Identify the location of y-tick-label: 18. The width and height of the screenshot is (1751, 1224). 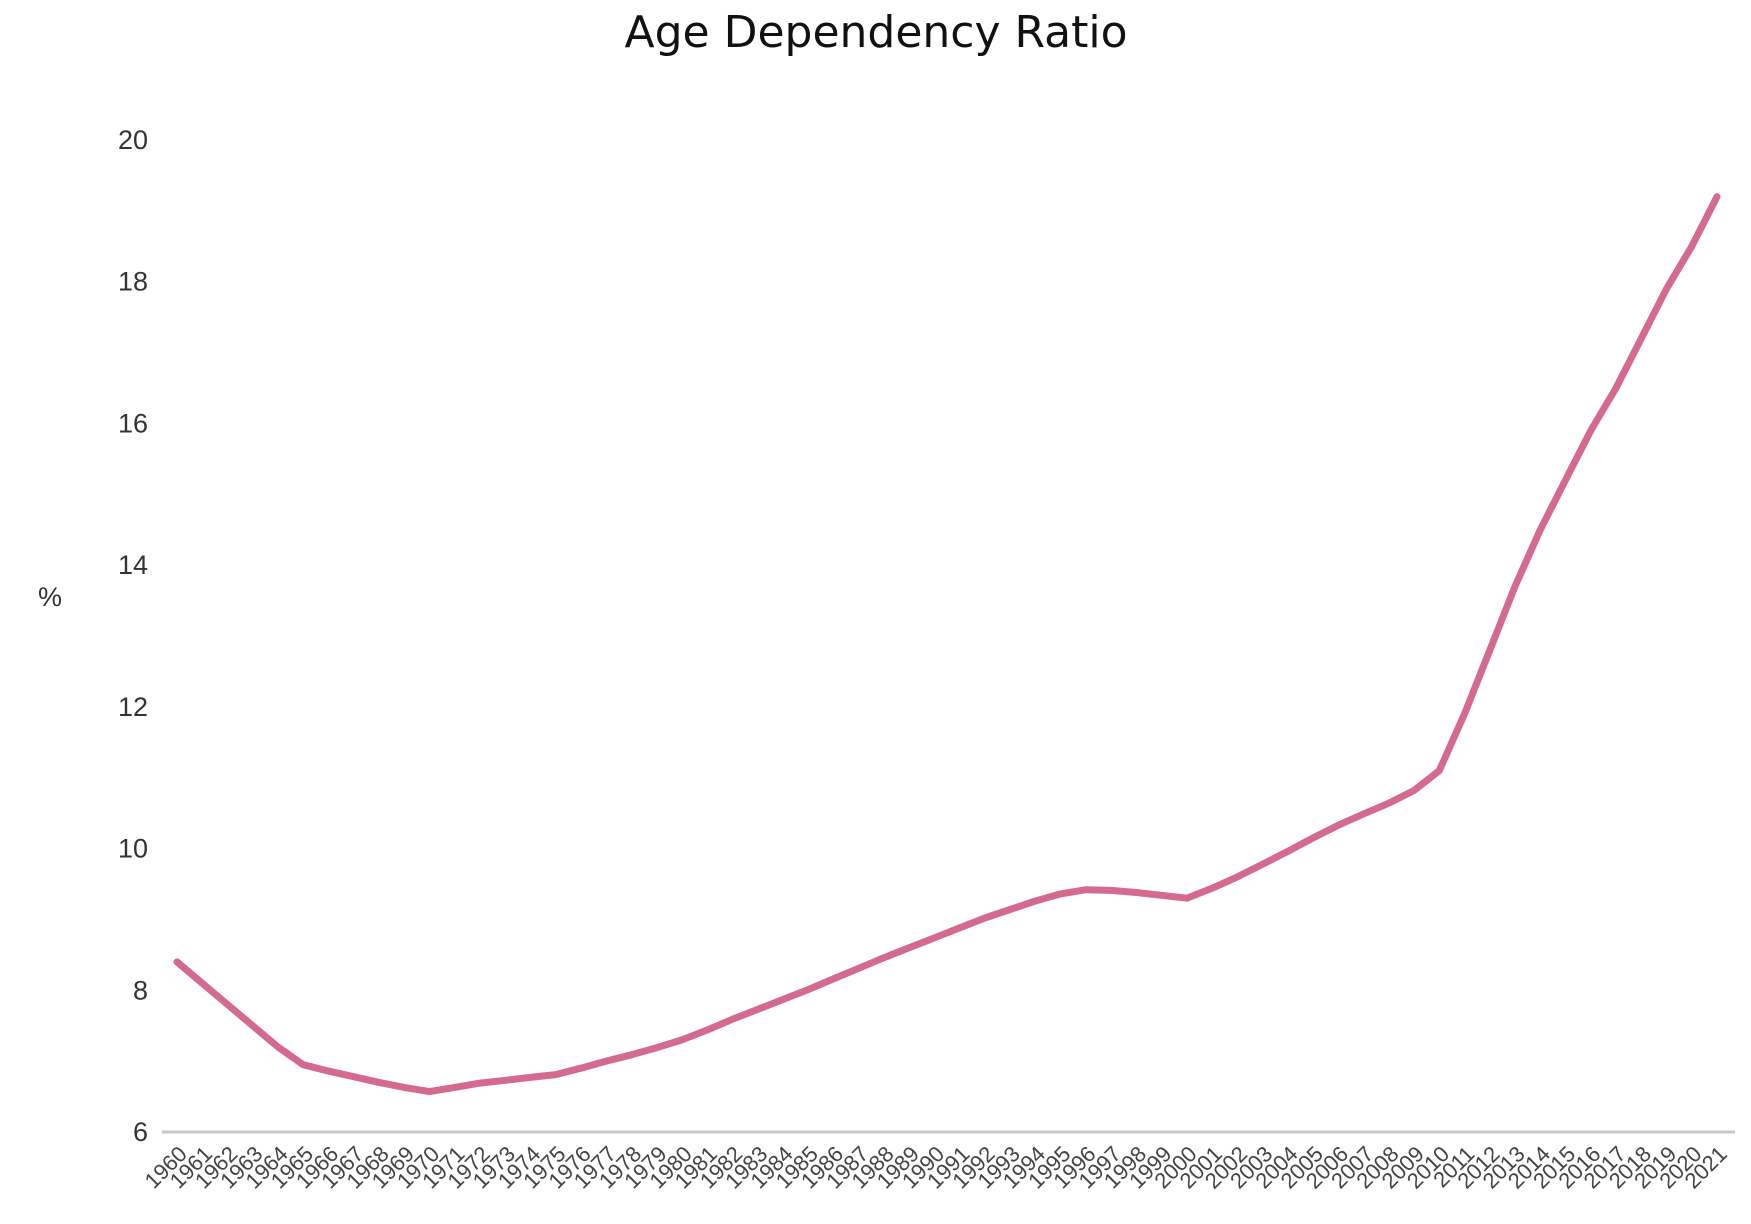
(133, 282).